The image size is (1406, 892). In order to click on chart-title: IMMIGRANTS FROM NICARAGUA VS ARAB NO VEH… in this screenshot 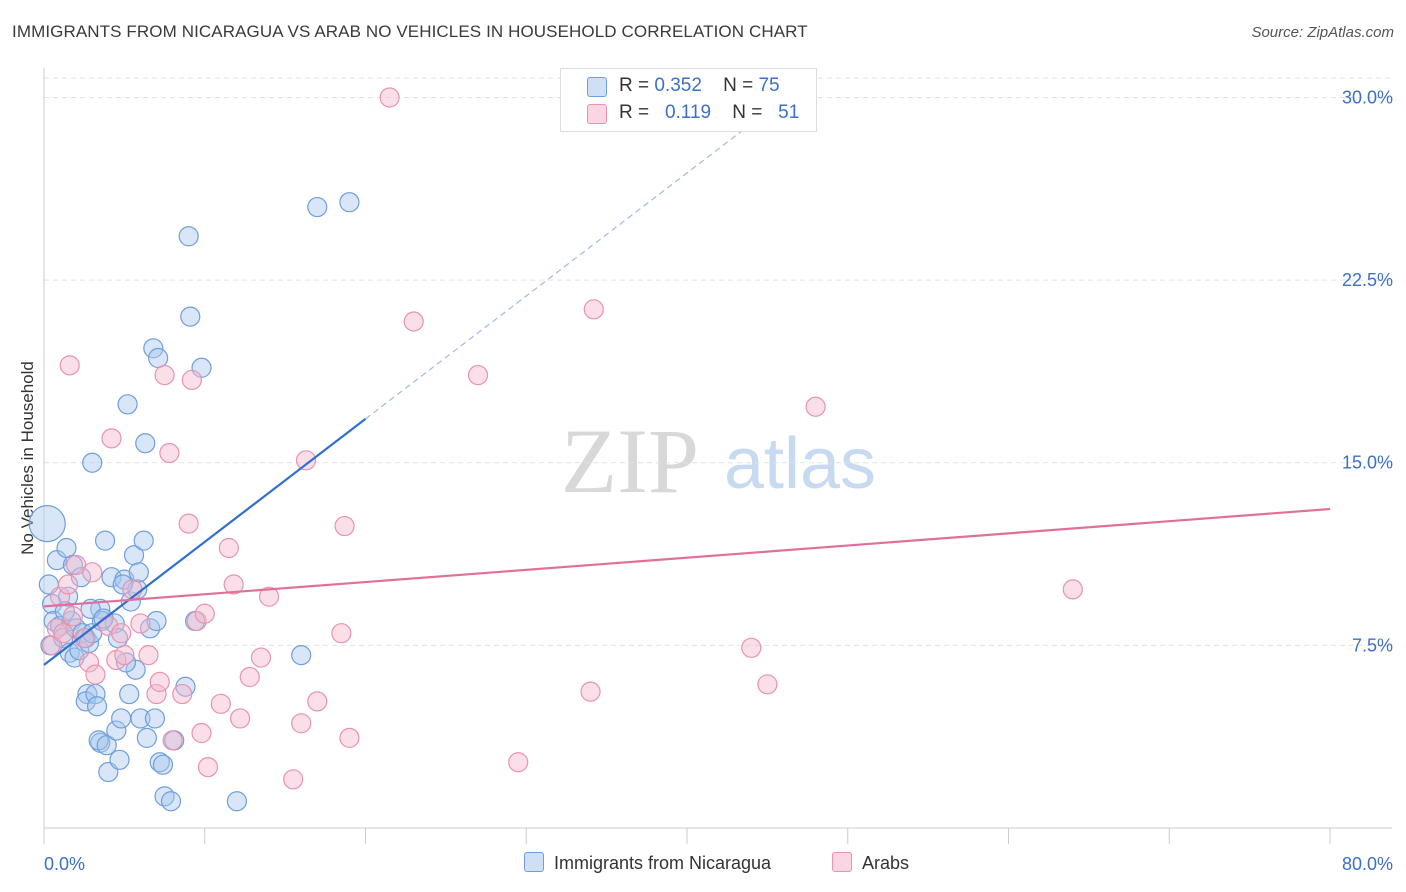, I will do `click(410, 31)`.